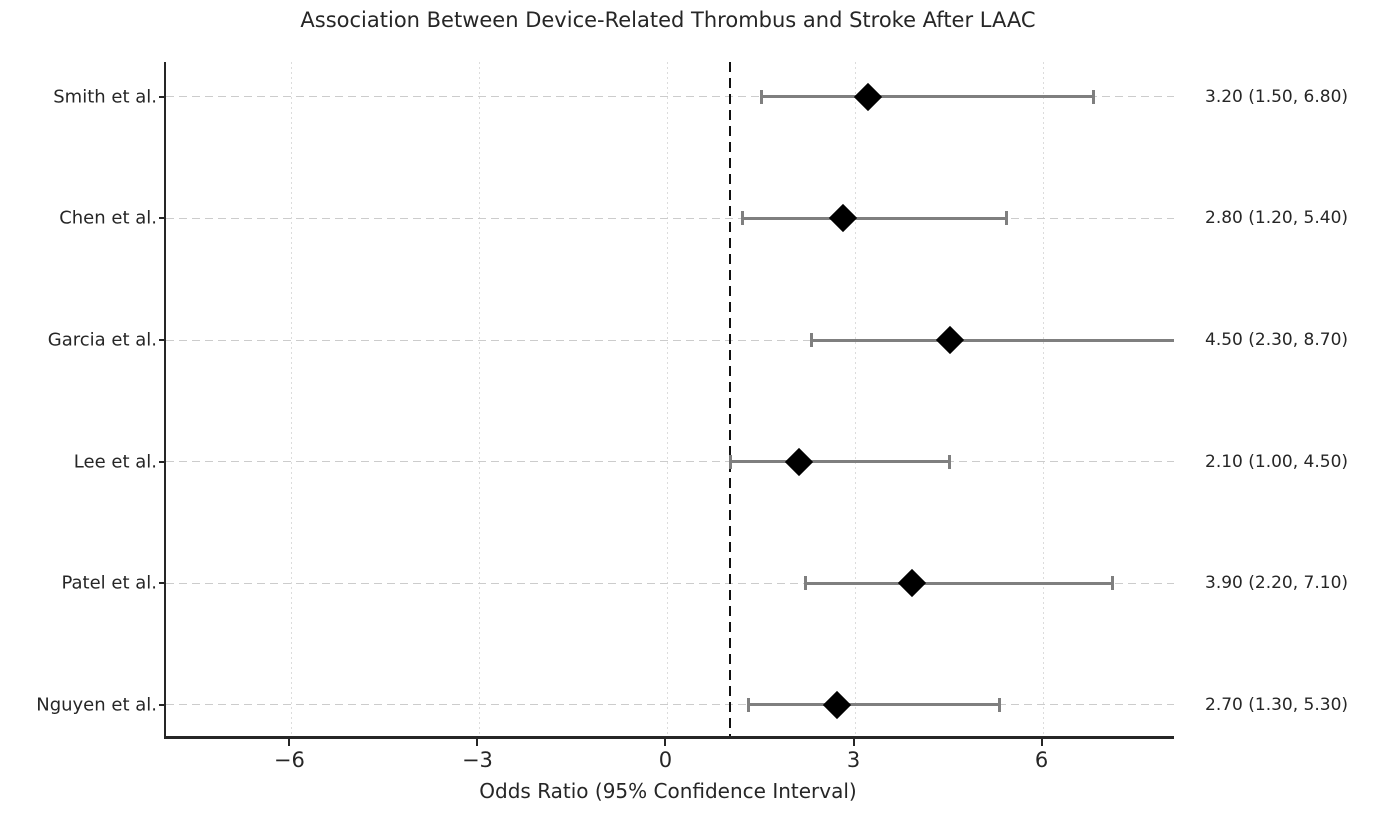 Image resolution: width=1379 pixels, height=823 pixels. I want to click on x-tick-label: −3, so click(477, 760).